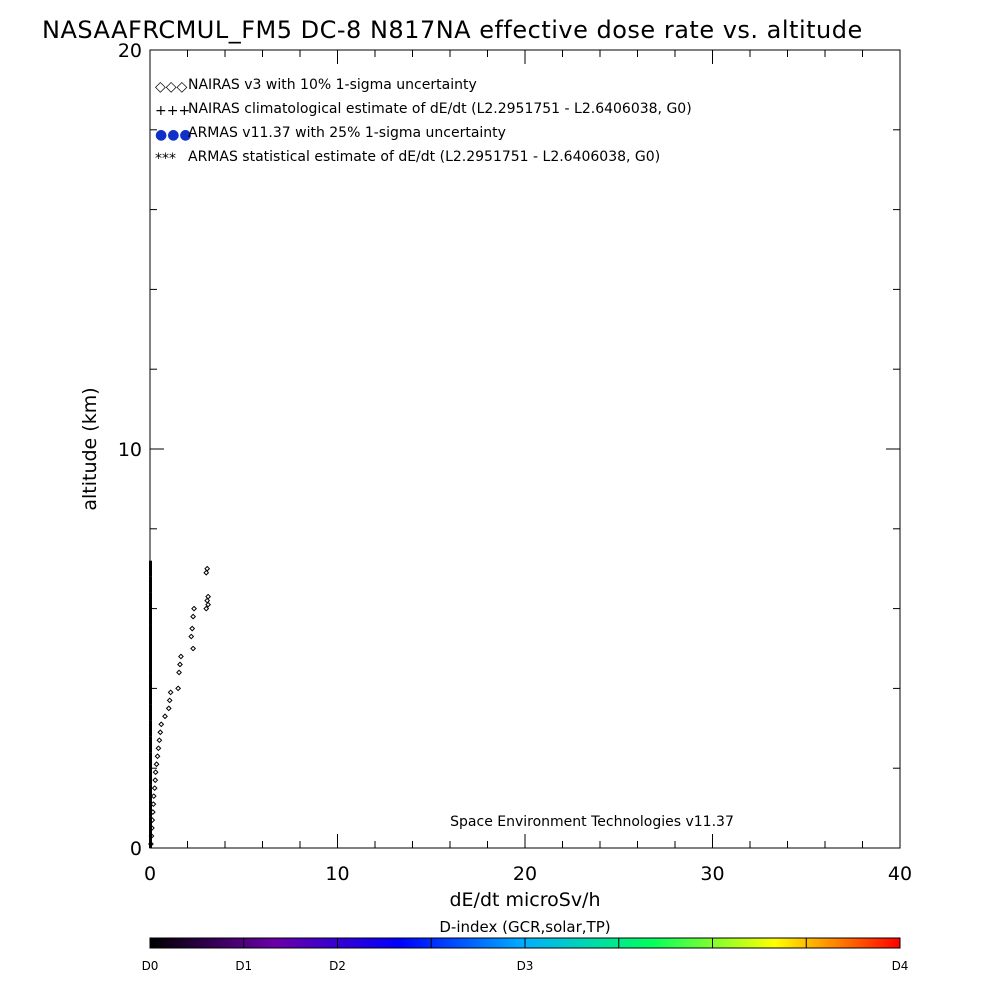 This screenshot has width=1000, height=1000. I want to click on colorbar-label: D2, so click(337, 966).